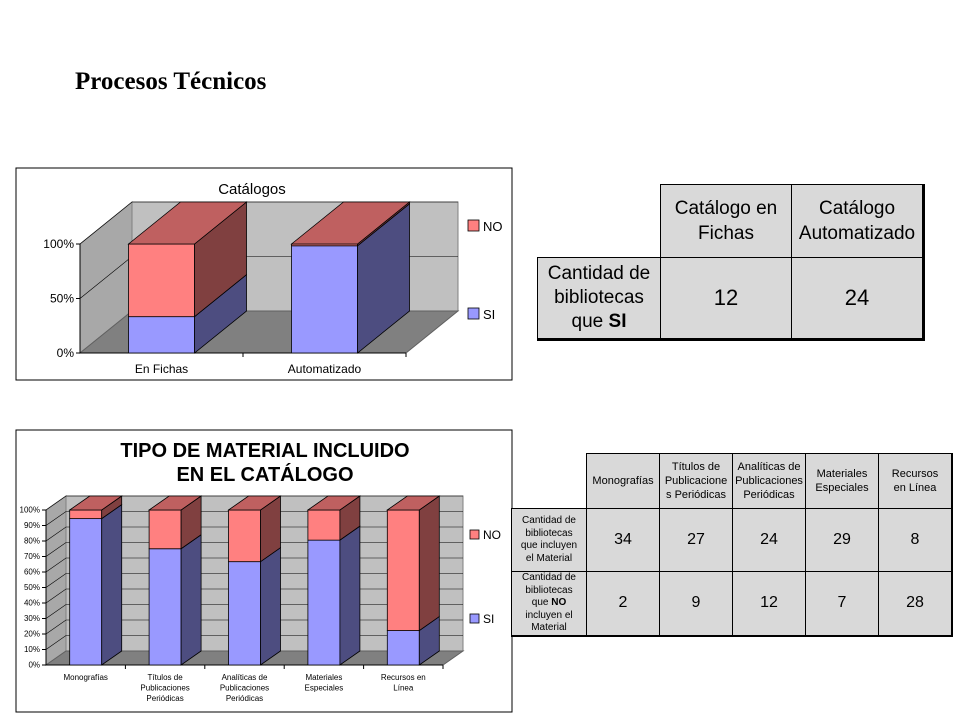  I want to click on table2-cell: 24, so click(769, 540).